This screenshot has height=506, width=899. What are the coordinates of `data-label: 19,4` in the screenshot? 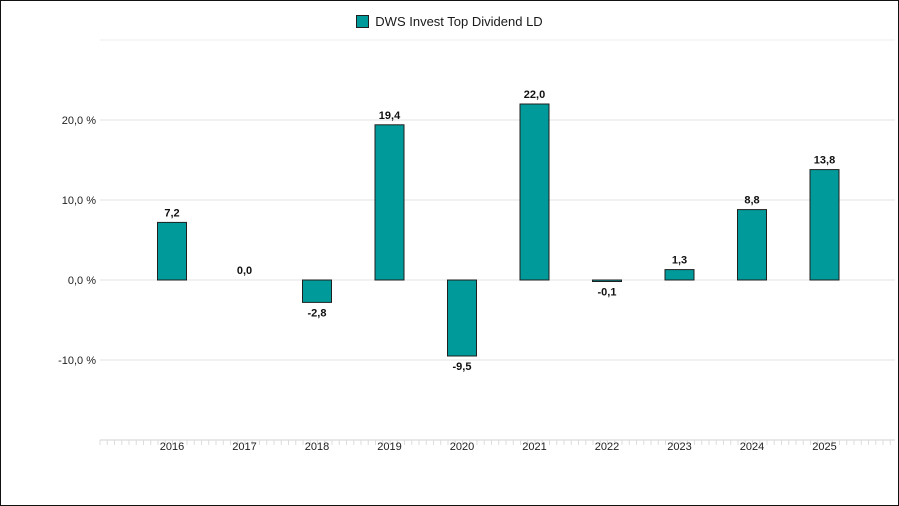 It's located at (390, 116).